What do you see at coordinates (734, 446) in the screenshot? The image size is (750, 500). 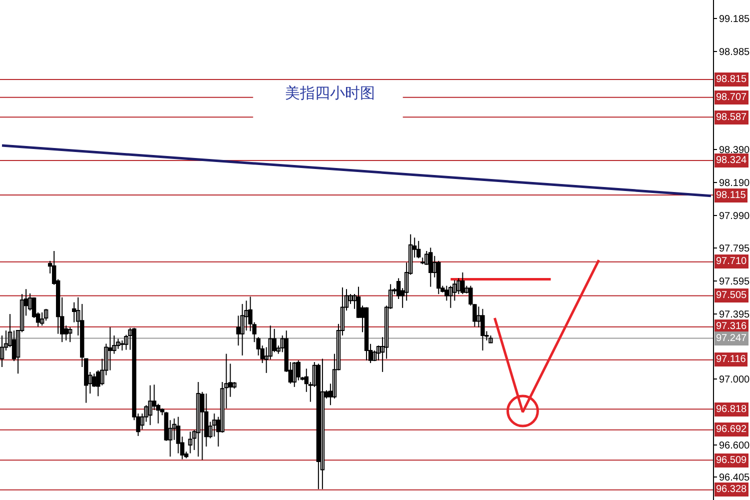 I see `y-tick-label: 96.600` at bounding box center [734, 446].